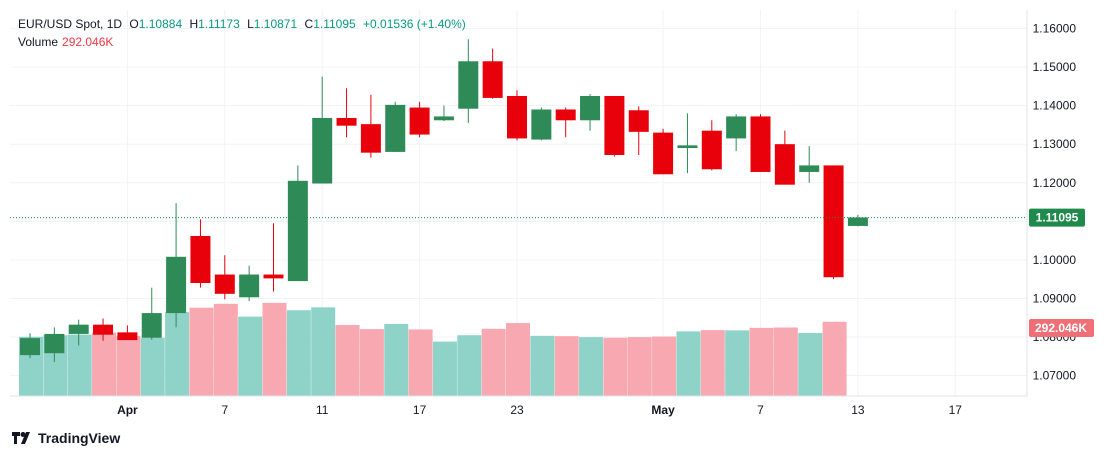  I want to click on x-tick-label: 23, so click(517, 410).